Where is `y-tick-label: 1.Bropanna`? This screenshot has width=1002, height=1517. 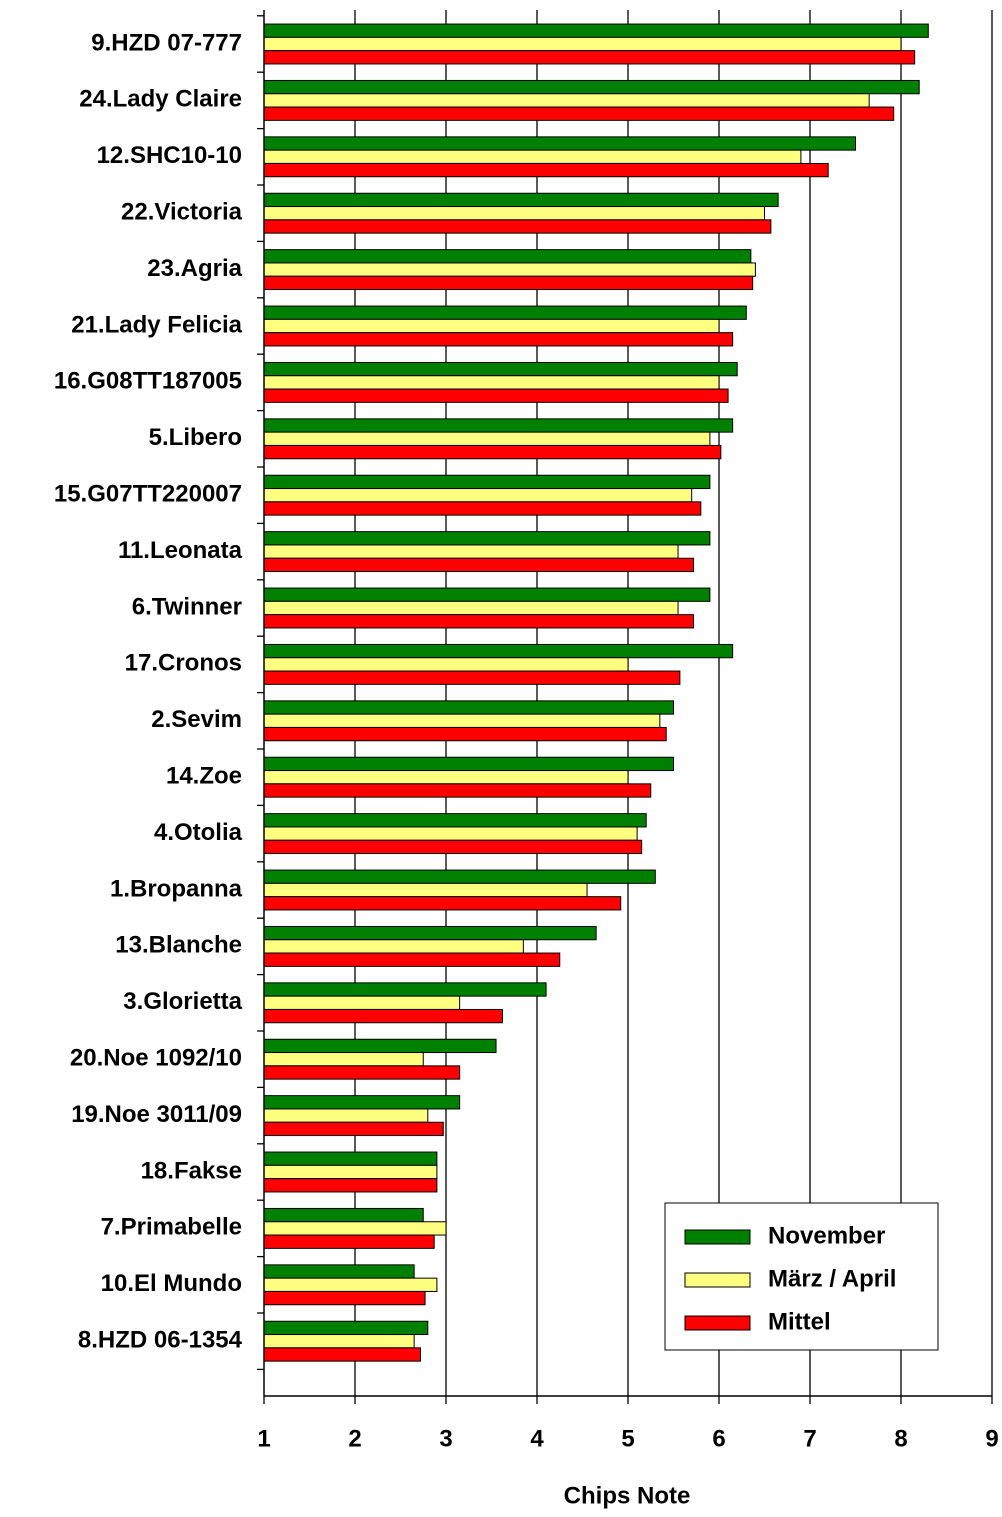
y-tick-label: 1.Bropanna is located at coordinates (176, 888).